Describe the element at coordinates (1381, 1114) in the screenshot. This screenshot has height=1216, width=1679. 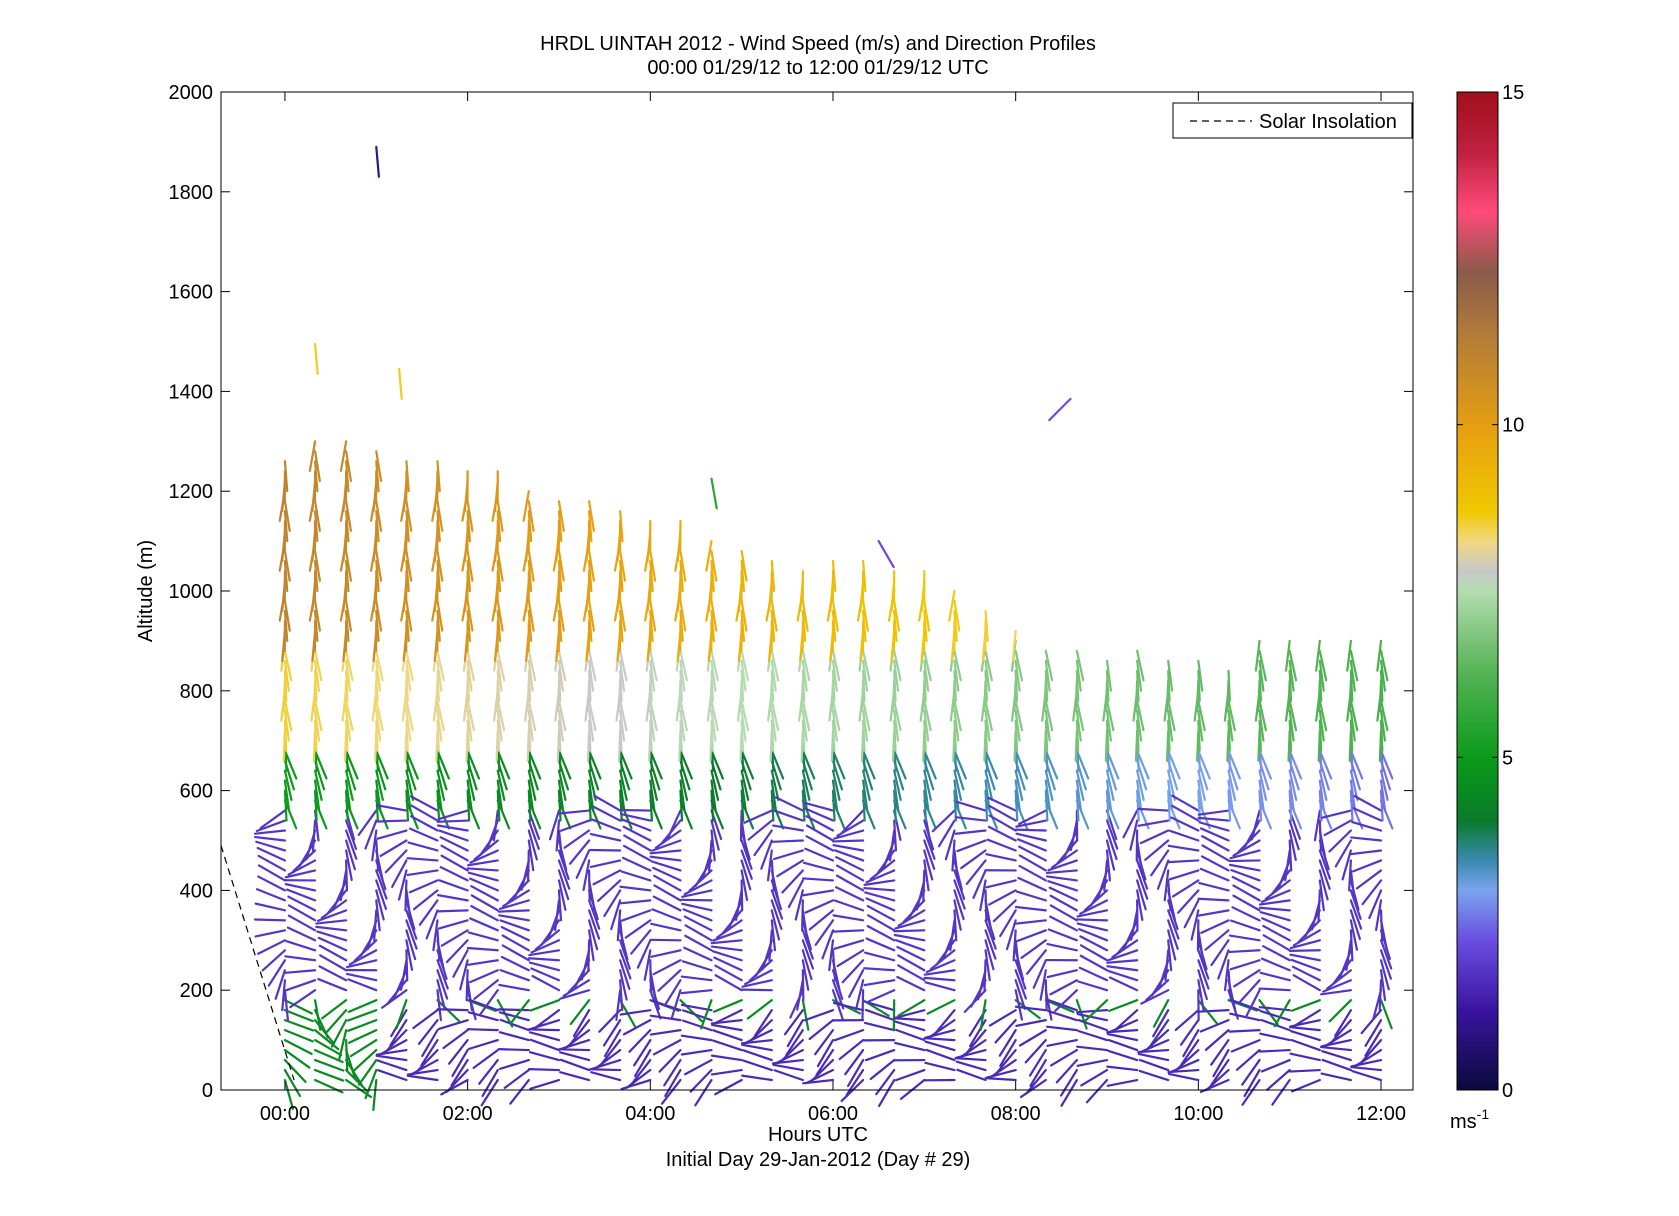
I see `x-tick-label: 12:00` at that location.